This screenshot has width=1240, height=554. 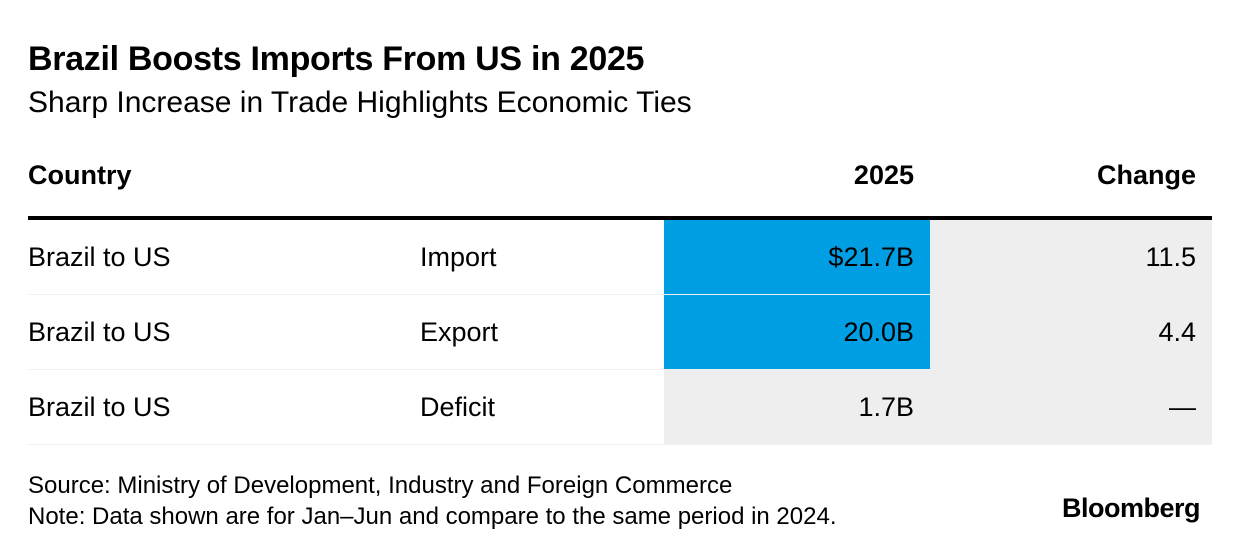 I want to click on cell-change: 4.4, so click(x=1071, y=332).